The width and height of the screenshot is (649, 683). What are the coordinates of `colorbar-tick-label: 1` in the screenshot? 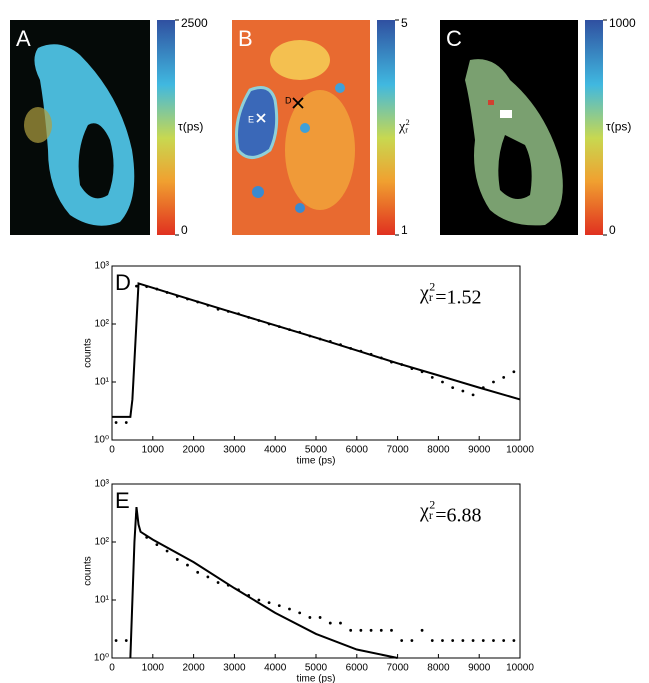 It's located at (404, 230).